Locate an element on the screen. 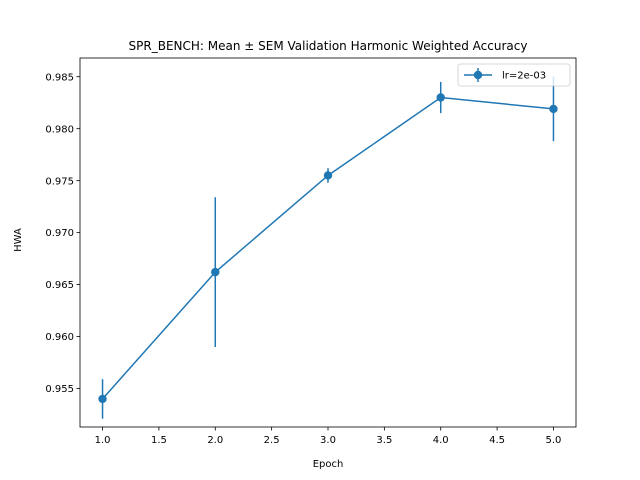 Image resolution: width=640 pixels, height=480 pixels. x-tick-label: 3.5 is located at coordinates (384, 440).